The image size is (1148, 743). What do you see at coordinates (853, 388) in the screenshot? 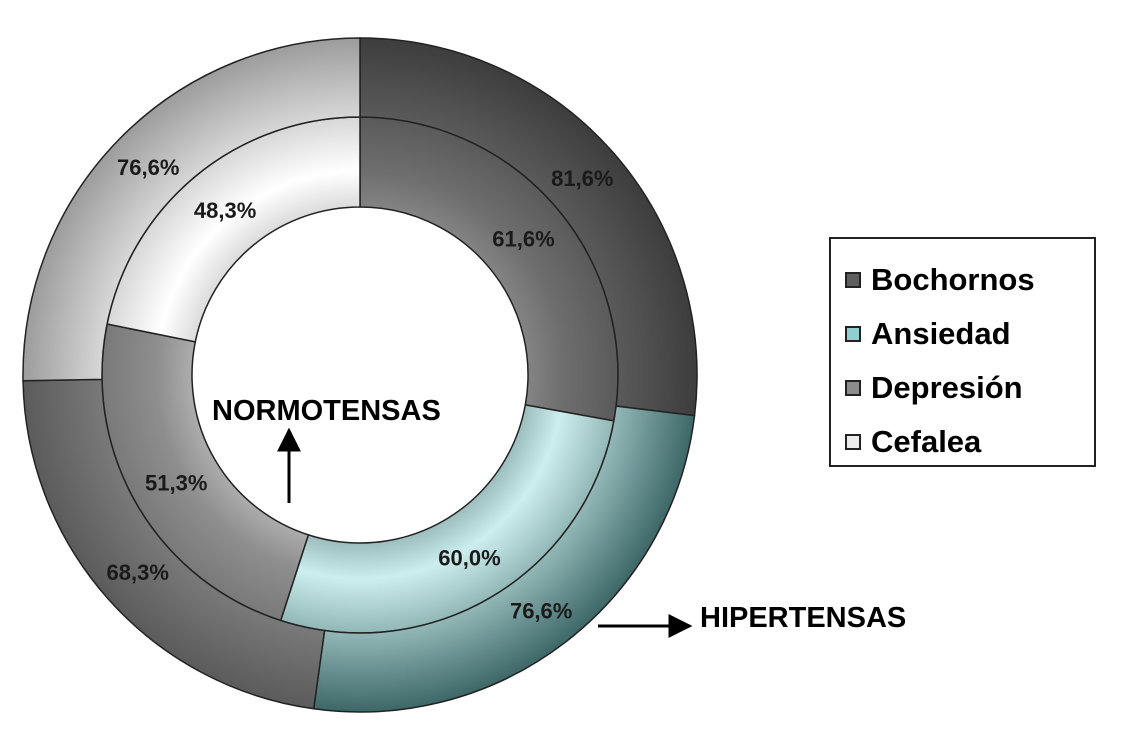
I see `legend-swatch-depresion` at bounding box center [853, 388].